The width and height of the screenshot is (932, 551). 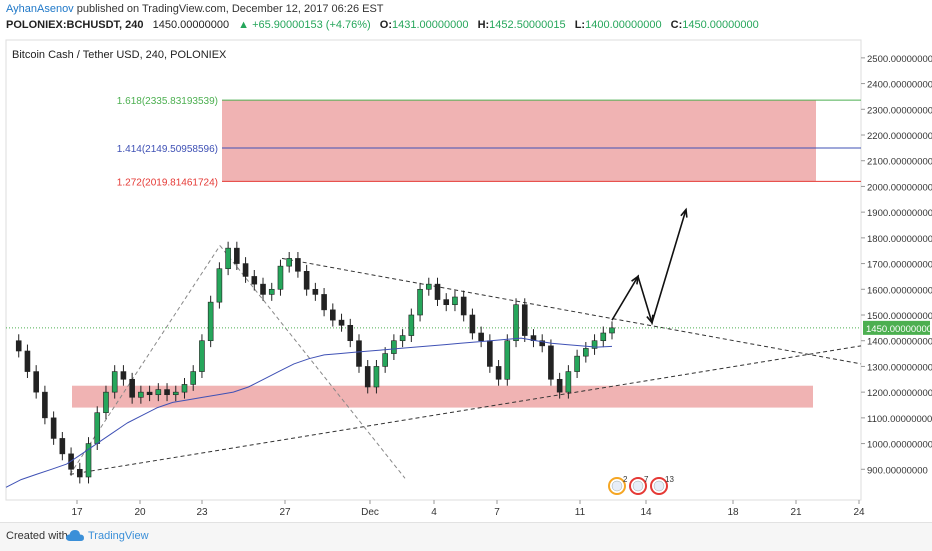 I want to click on arrowhead-down, so click(x=650, y=319).